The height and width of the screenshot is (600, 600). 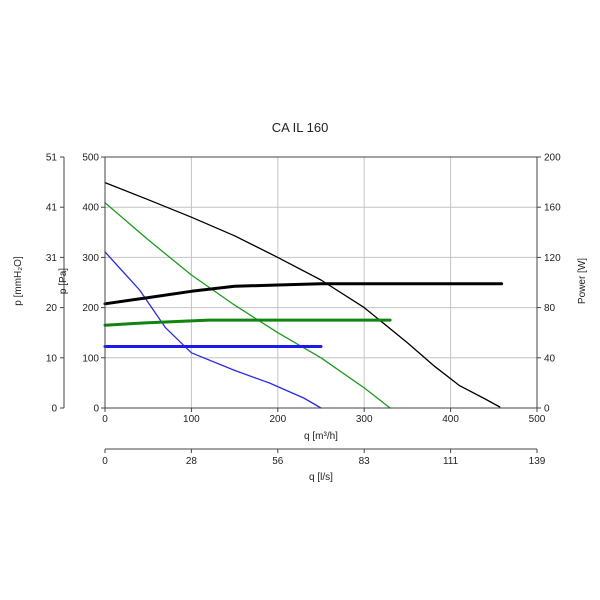 What do you see at coordinates (552, 208) in the screenshot?
I see `y-right-tick-label: 160` at bounding box center [552, 208].